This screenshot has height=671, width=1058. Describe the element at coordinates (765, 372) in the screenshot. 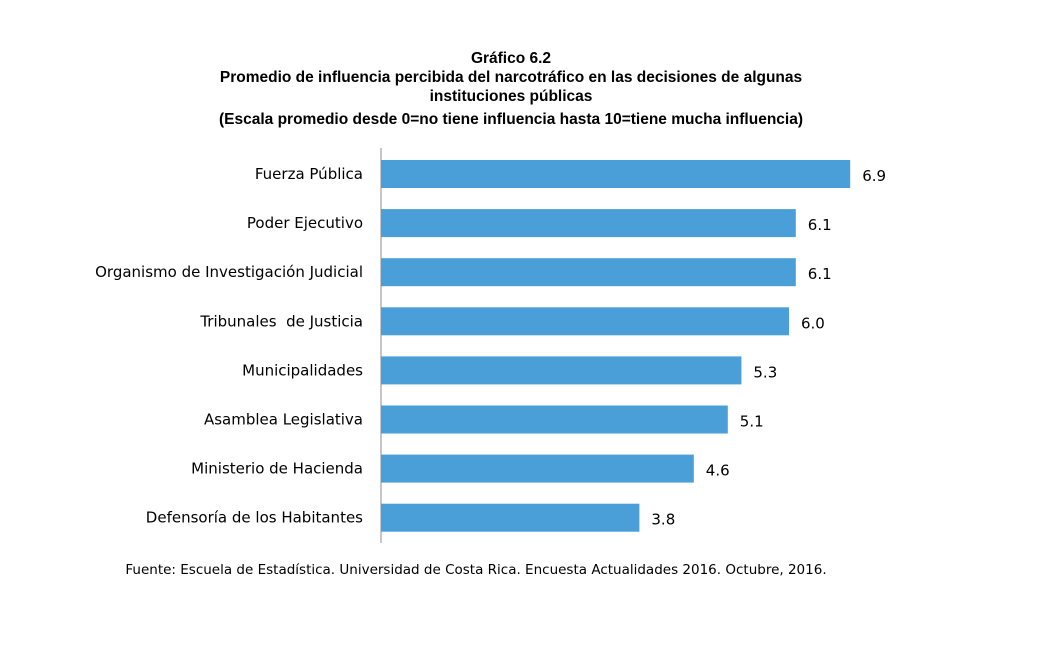

I see `value-label-5: 5.3` at that location.